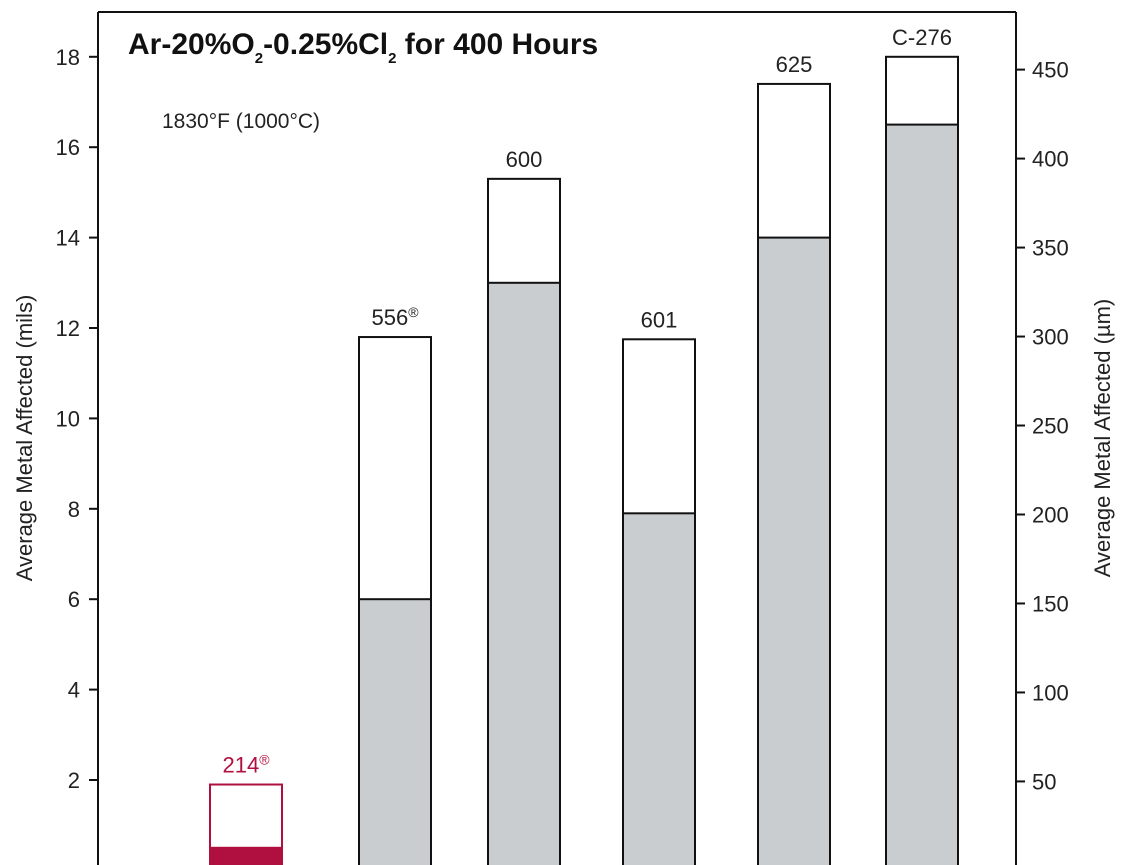  I want to click on left-tick-label: 6, so click(74, 599).